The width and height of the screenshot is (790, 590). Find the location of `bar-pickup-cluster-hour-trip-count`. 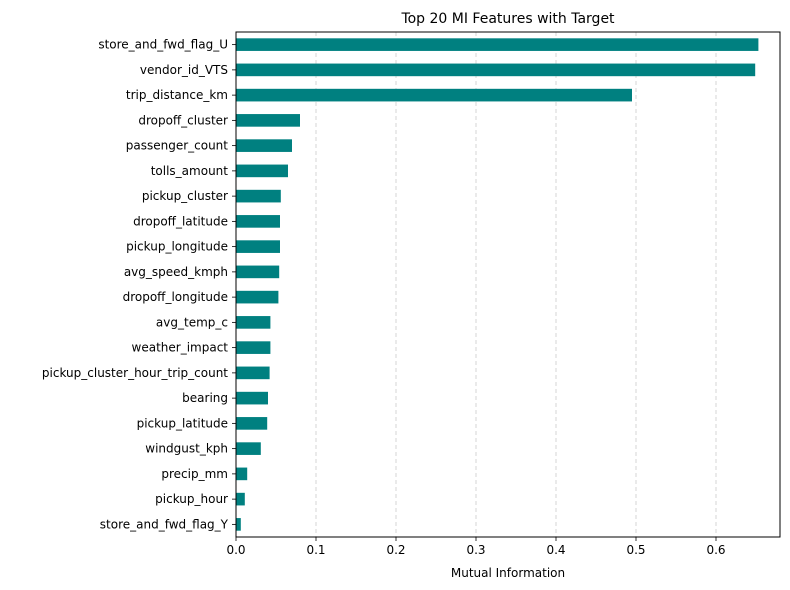

bar-pickup-cluster-hour-trip-count is located at coordinates (253, 373).